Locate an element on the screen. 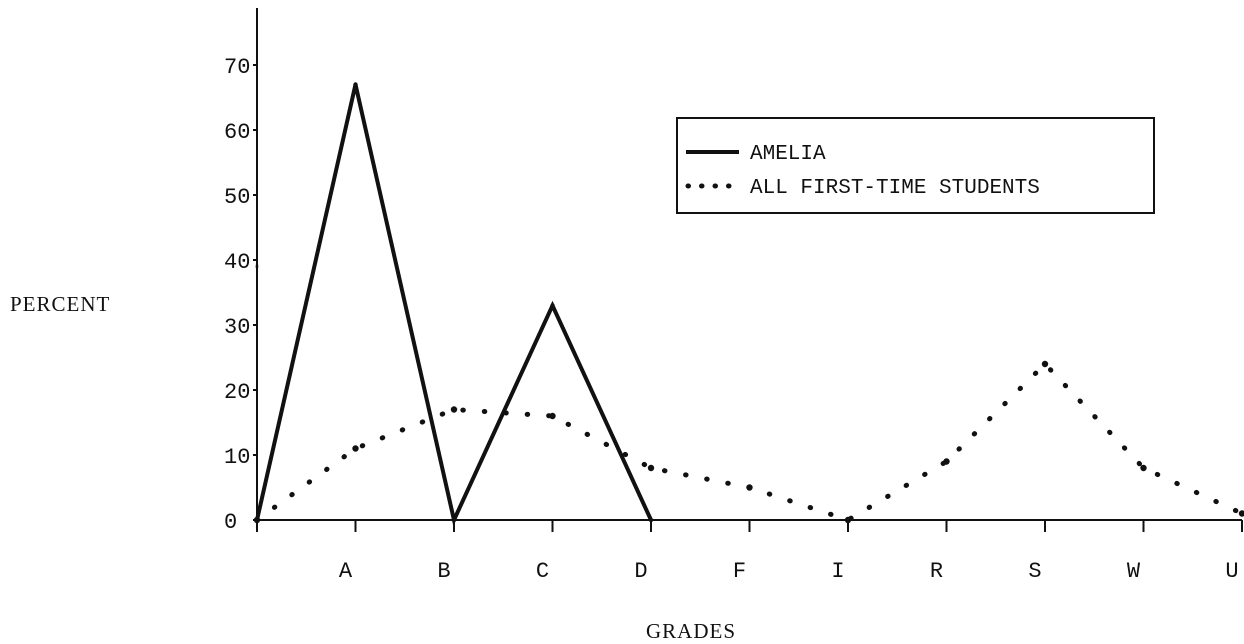 Image resolution: width=1244 pixels, height=644 pixels. legend-box is located at coordinates (915, 165).